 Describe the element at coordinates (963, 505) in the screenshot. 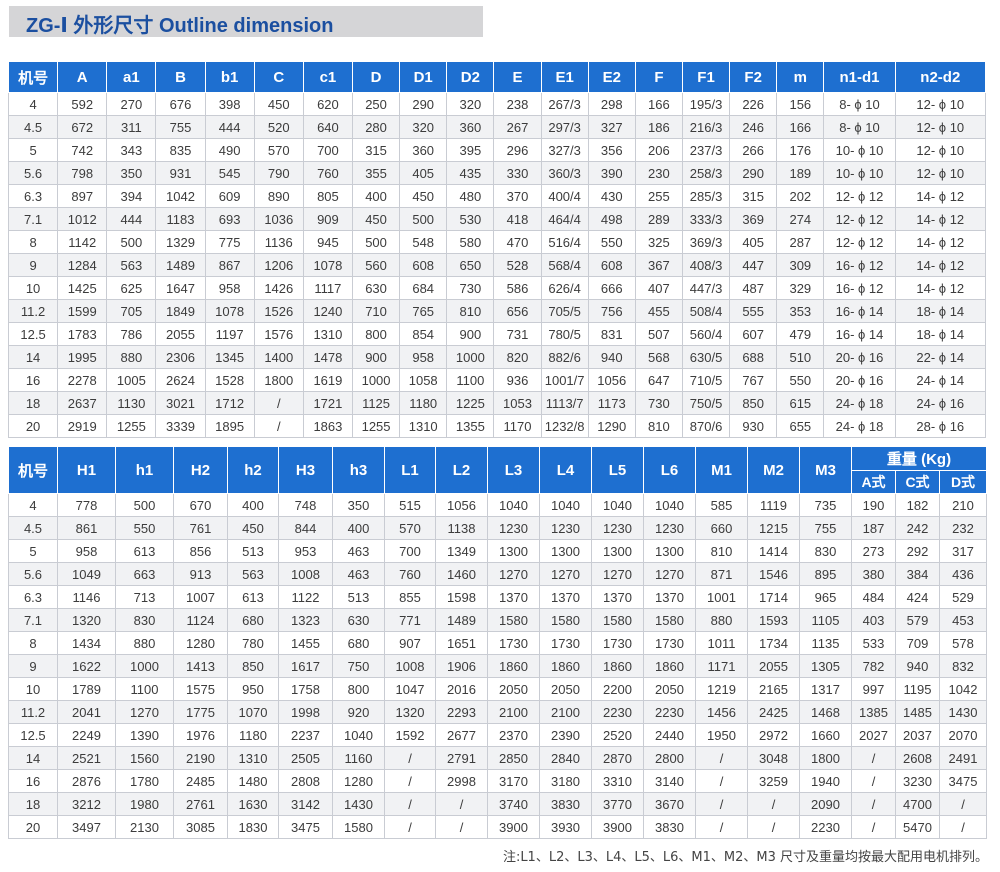

I see `table-cell: 210` at that location.